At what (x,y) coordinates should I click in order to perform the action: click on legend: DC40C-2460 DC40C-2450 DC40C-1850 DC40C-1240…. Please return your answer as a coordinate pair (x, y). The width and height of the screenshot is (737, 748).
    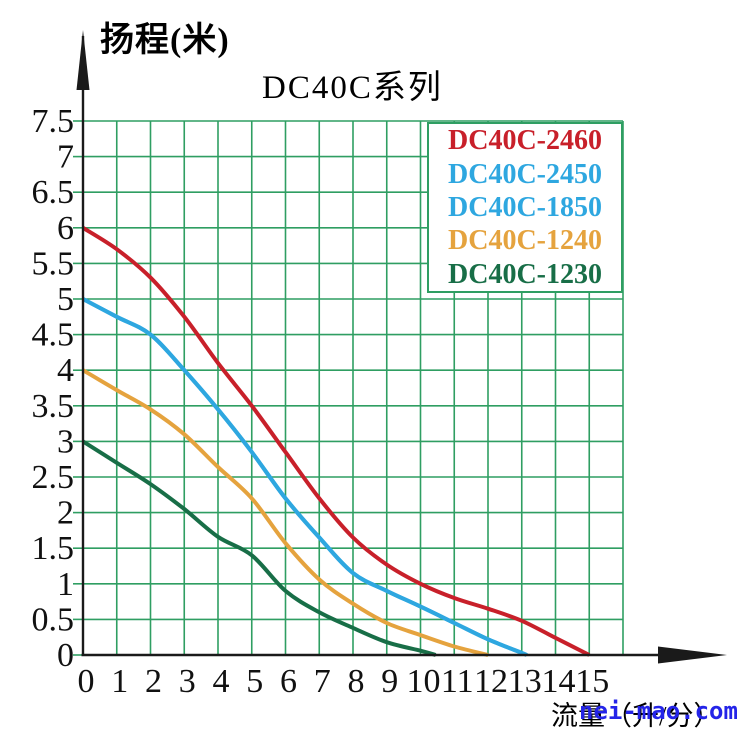
    Looking at the image, I should click on (525, 207).